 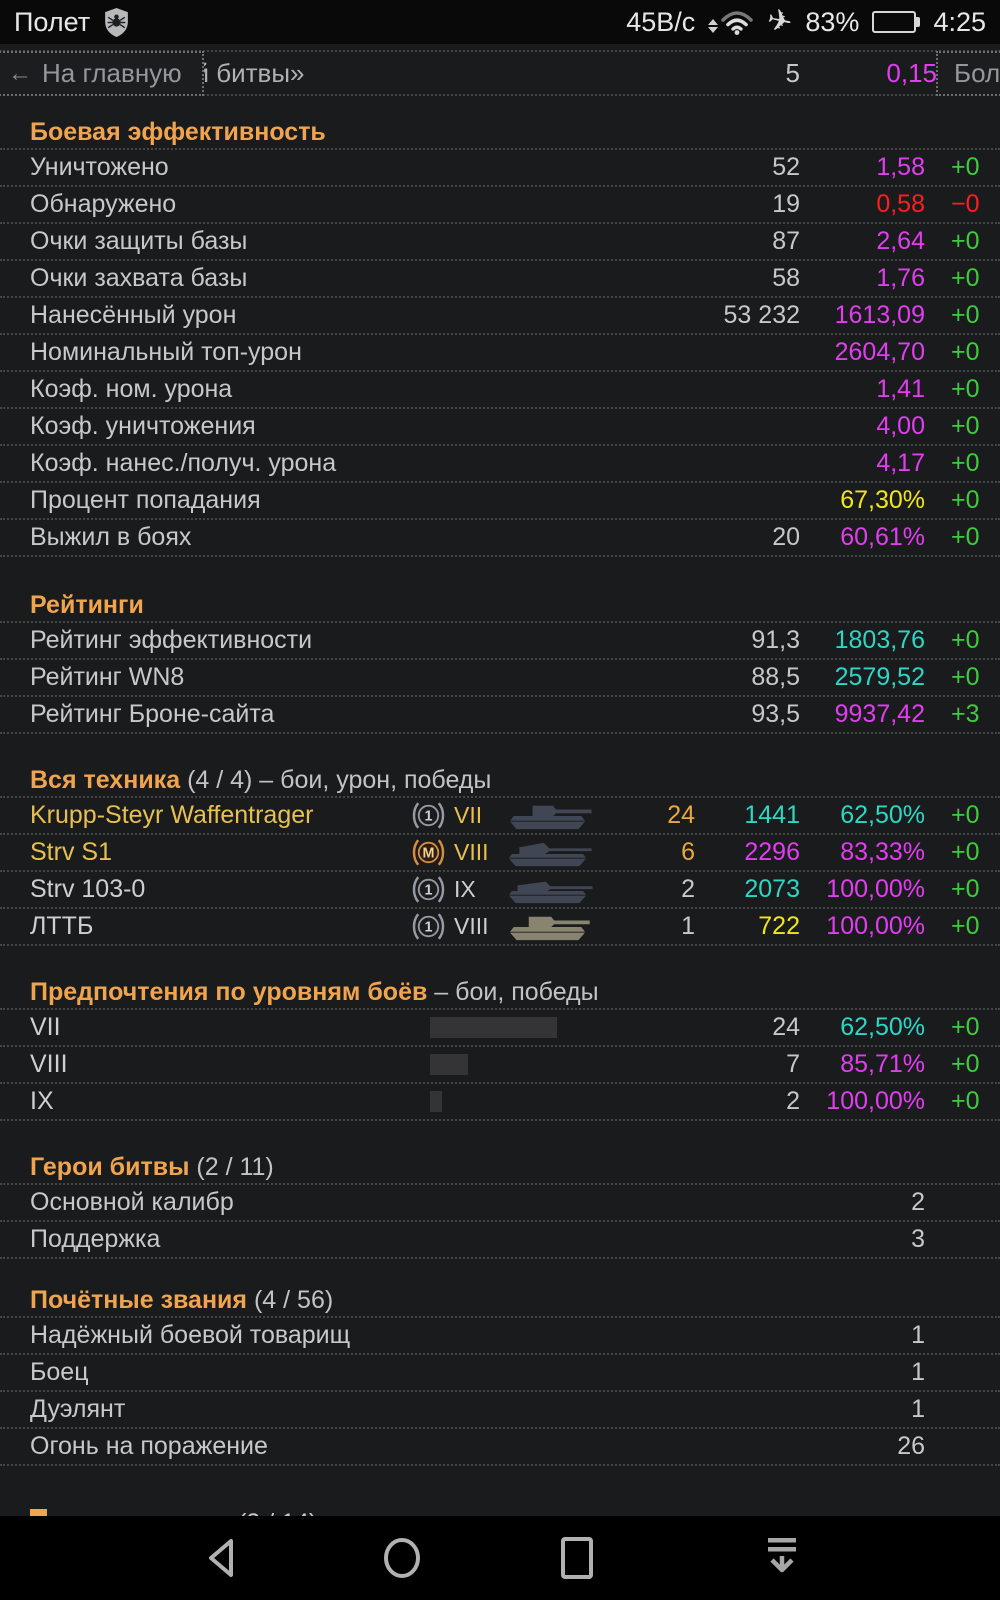 I want to click on vehicle-link: Strv S1, so click(x=71, y=852).